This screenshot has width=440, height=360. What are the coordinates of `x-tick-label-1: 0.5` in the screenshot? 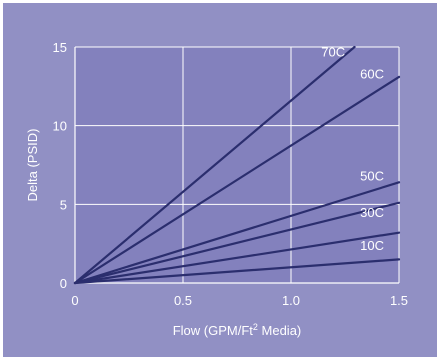 It's located at (183, 300).